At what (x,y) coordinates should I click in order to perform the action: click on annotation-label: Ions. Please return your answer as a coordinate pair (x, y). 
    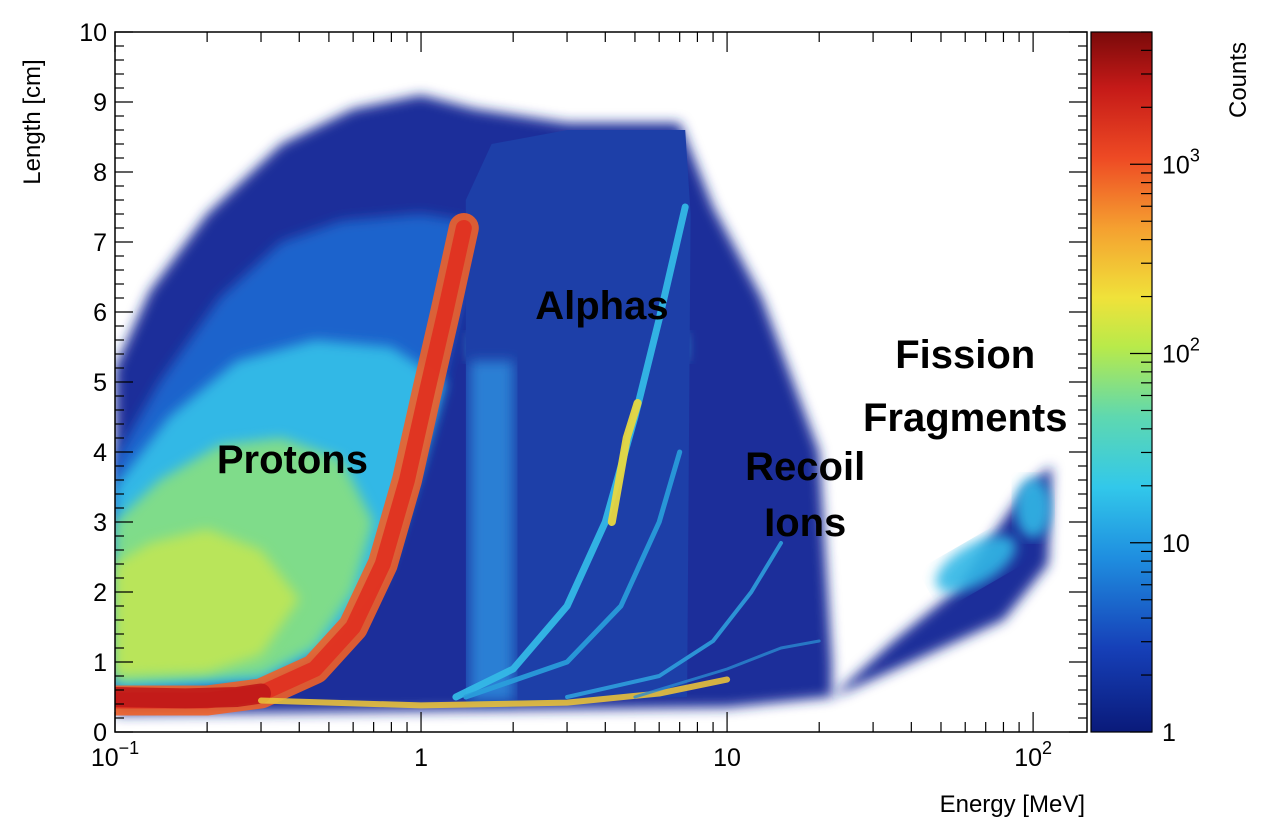
    Looking at the image, I should click on (805, 523).